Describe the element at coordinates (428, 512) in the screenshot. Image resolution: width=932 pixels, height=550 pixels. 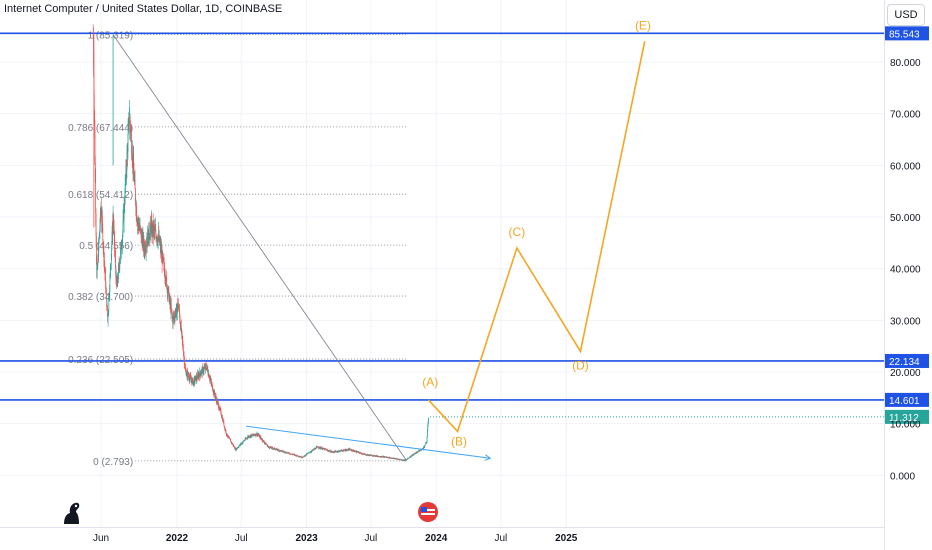
I see `us-flag-event-icon` at that location.